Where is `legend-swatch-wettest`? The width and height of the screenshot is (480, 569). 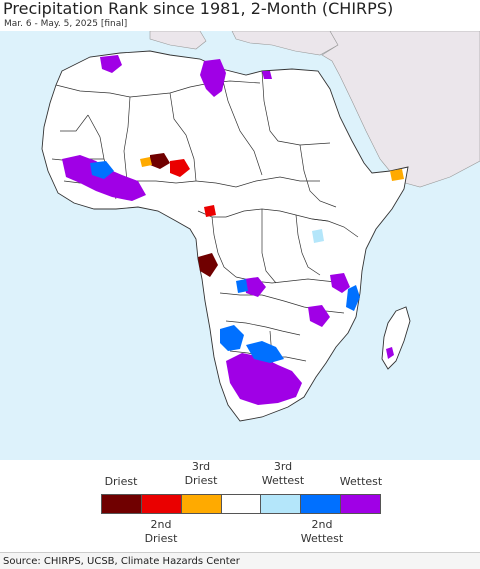
legend-swatch-wettest is located at coordinates (361, 504).